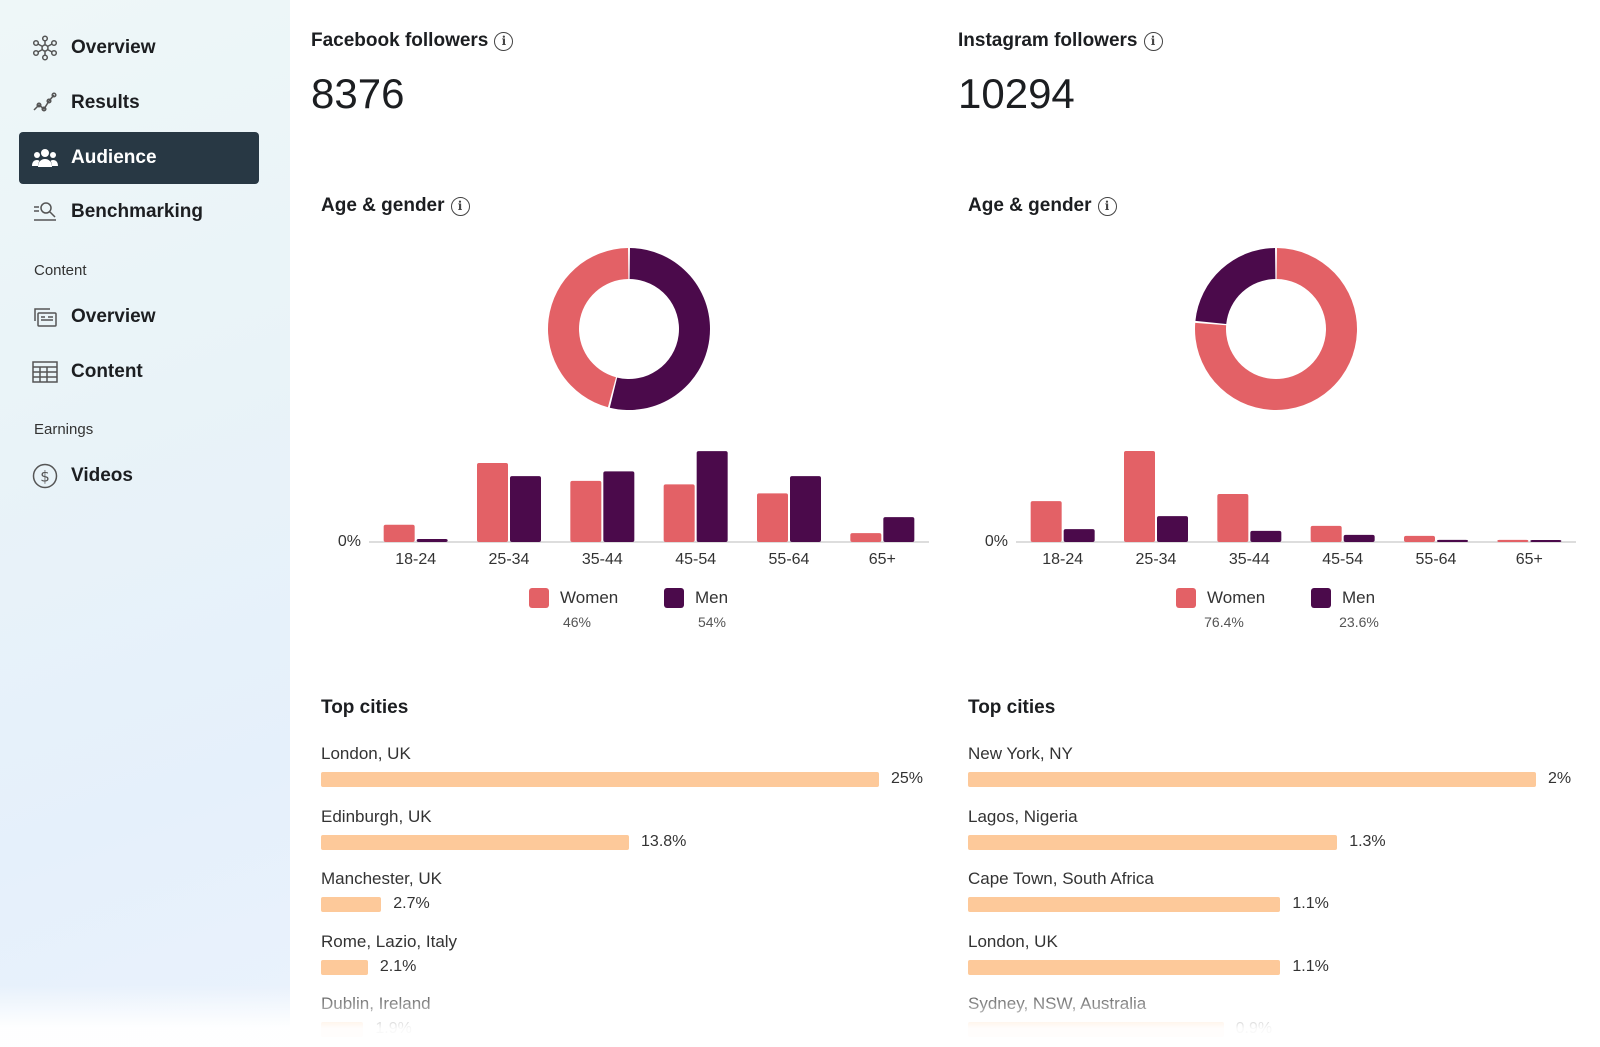 The height and width of the screenshot is (1047, 1600). I want to click on donut-slice-men, so click(1235, 286).